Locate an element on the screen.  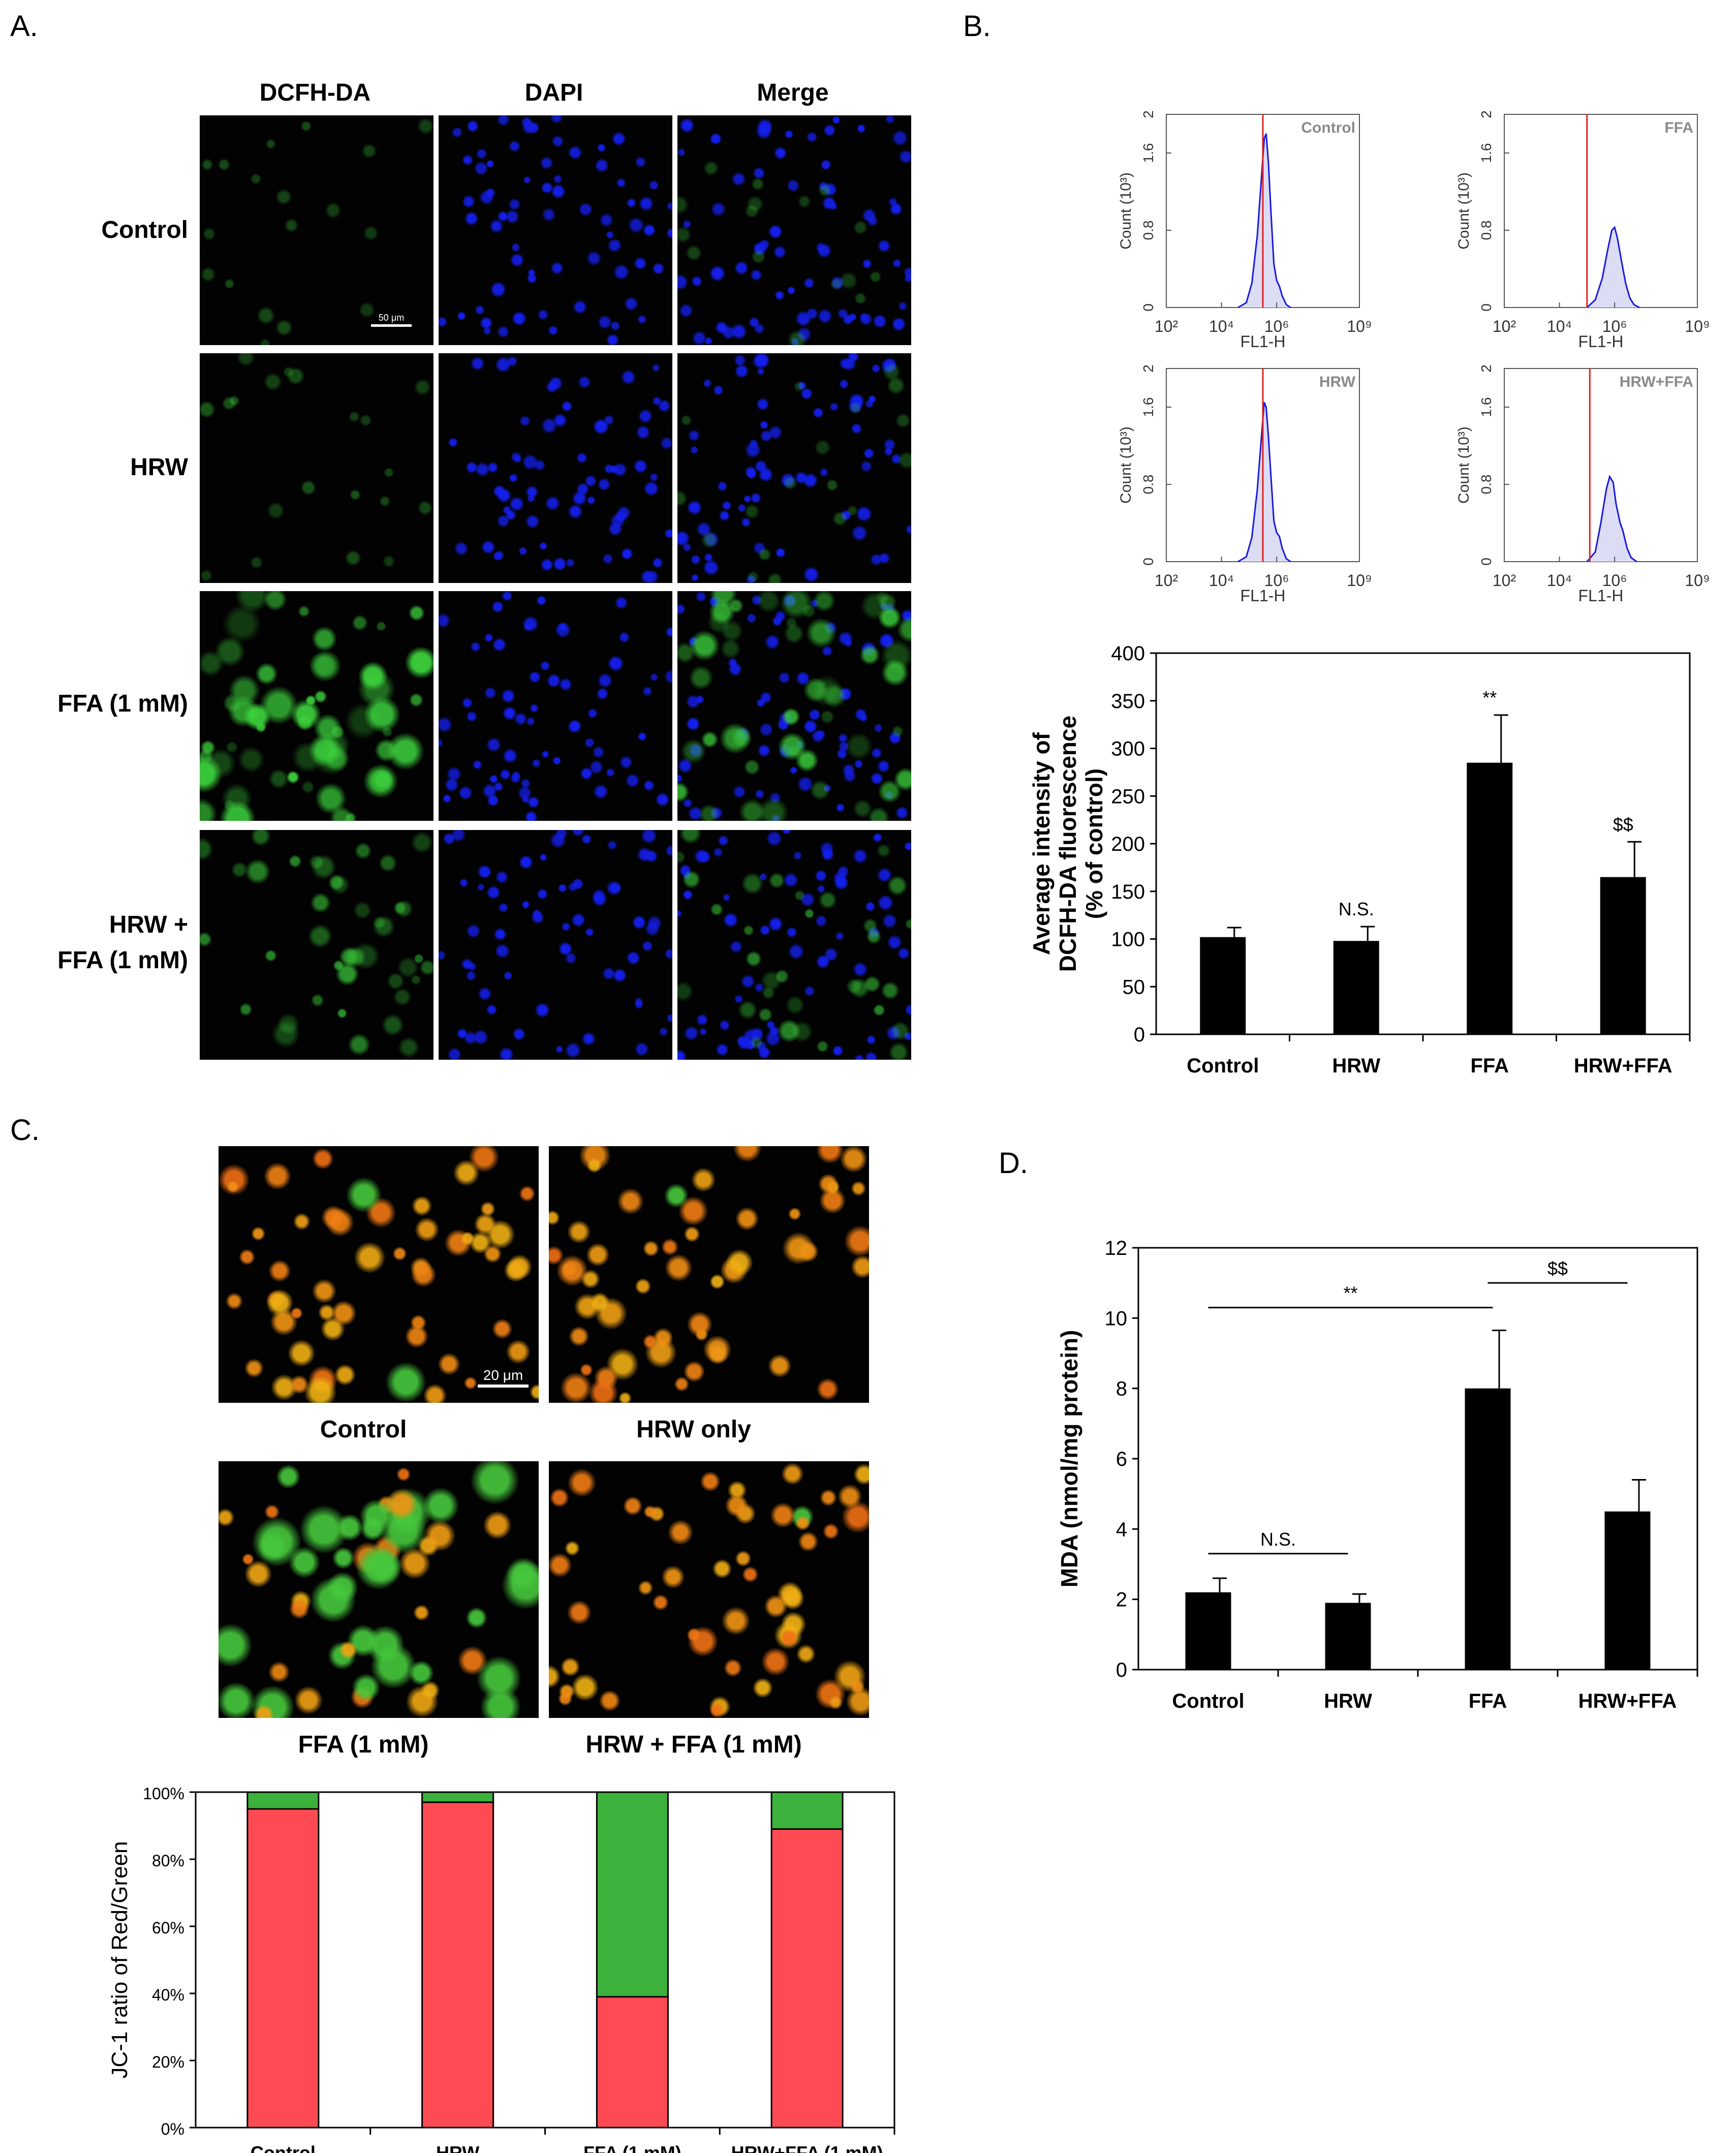
y-tick-label: 50 is located at coordinates (1134, 987).